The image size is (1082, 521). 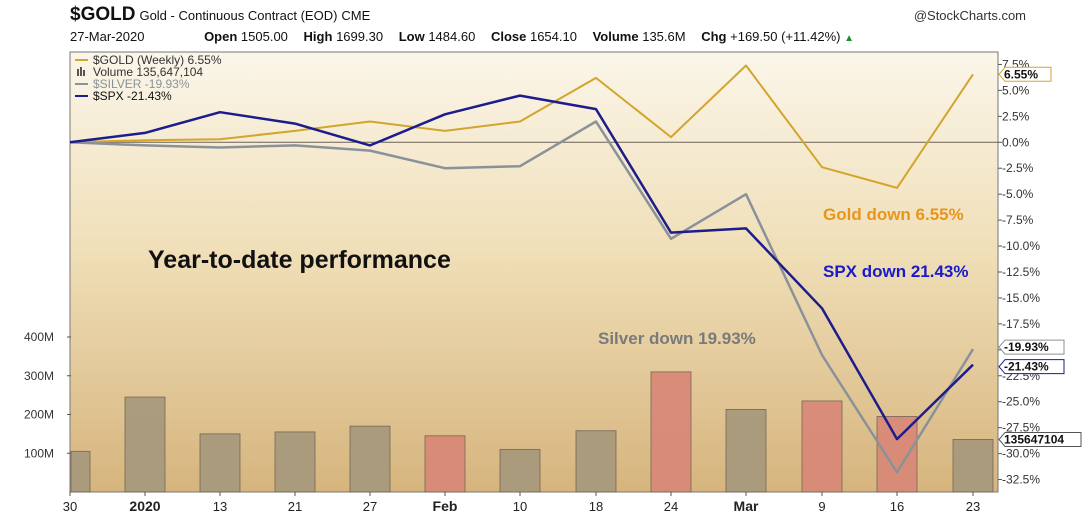 I want to click on tag-volume-box, so click(x=1040, y=439).